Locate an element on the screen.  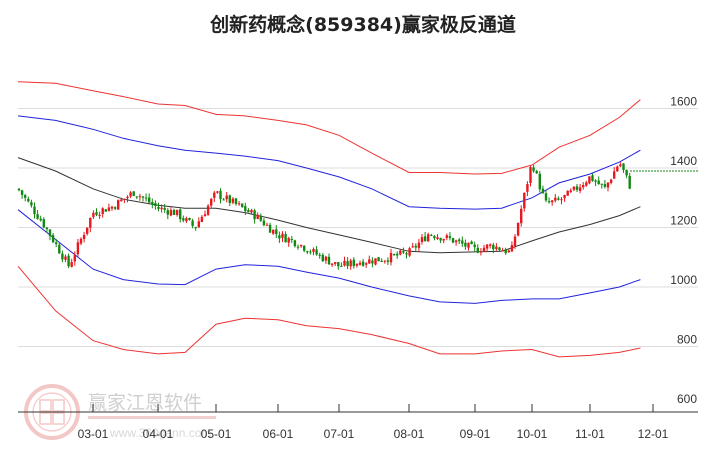
y-tick-label: 800 is located at coordinates (687, 340).